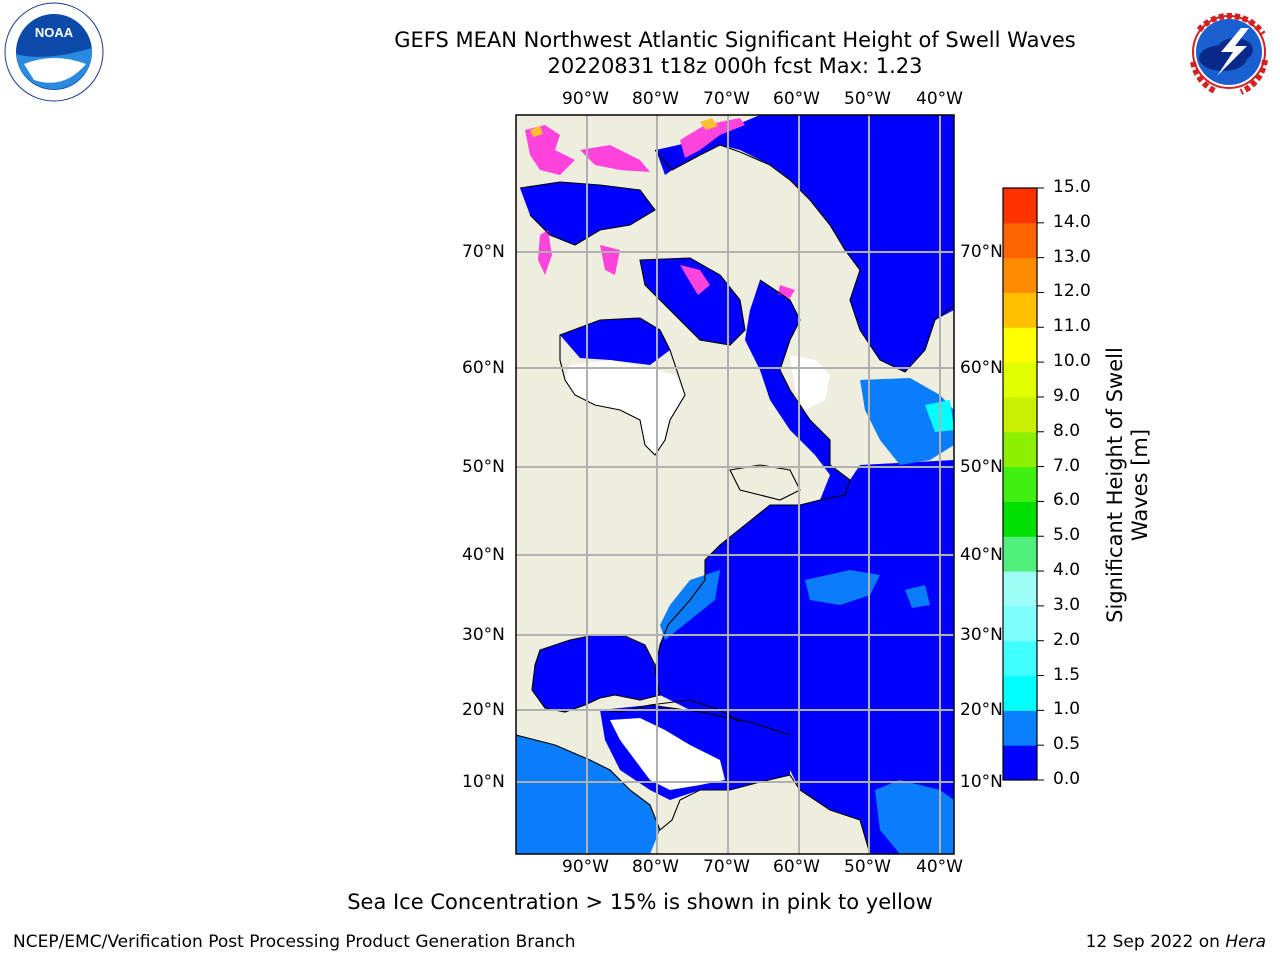 The width and height of the screenshot is (1280, 960). Describe the element at coordinates (596, 673) in the screenshot. I see `gulf-of-mexico` at that location.